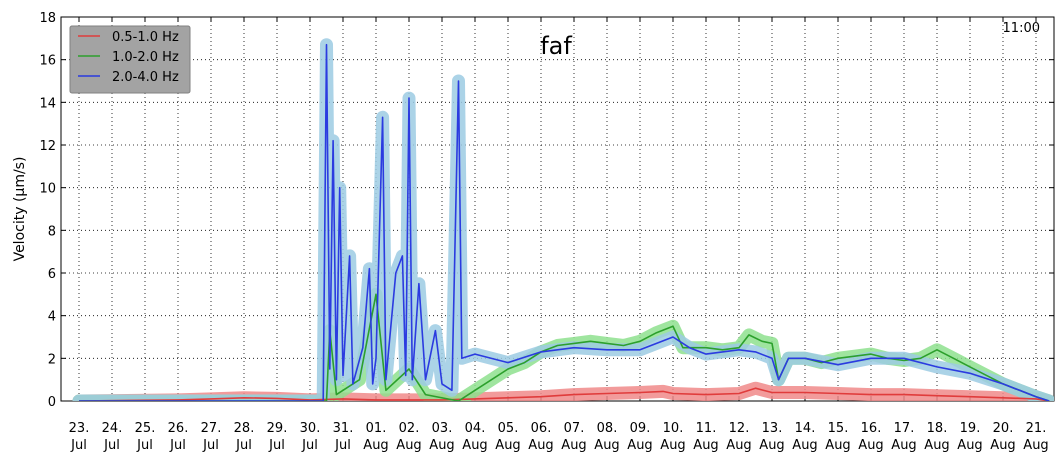 This screenshot has width=1062, height=462. What do you see at coordinates (556, 46) in the screenshot?
I see `chart-title: faf` at bounding box center [556, 46].